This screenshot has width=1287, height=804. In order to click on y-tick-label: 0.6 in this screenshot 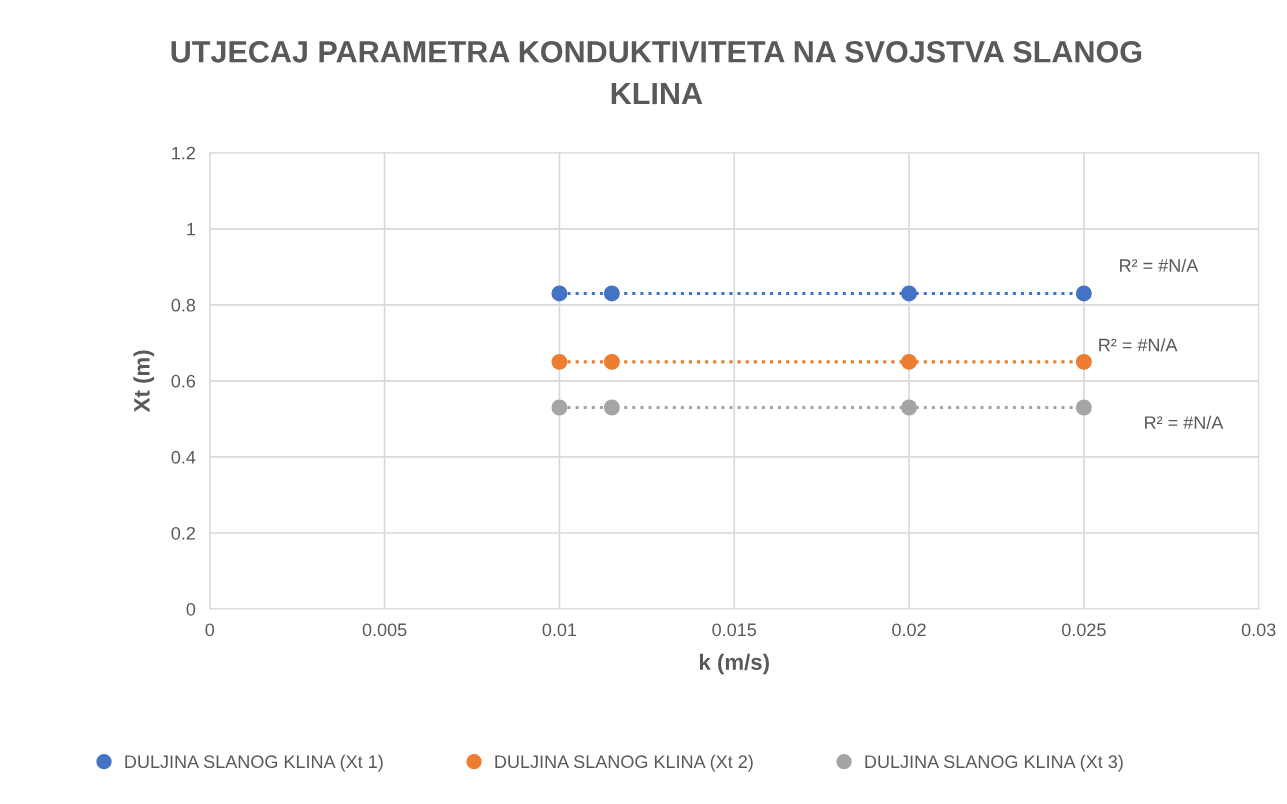, I will do `click(183, 381)`.